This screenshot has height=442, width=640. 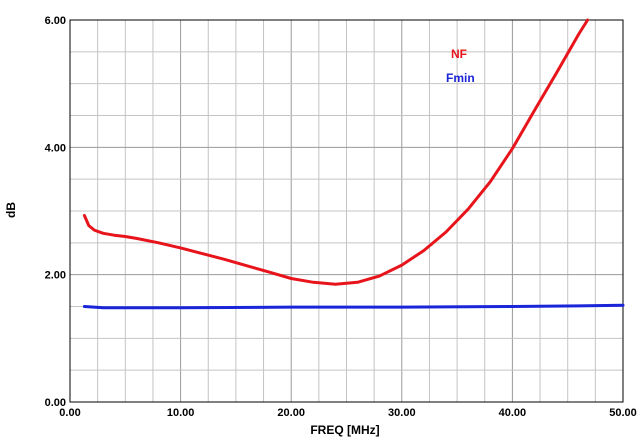 I want to click on legend-fmin: Fmin, so click(x=460, y=78).